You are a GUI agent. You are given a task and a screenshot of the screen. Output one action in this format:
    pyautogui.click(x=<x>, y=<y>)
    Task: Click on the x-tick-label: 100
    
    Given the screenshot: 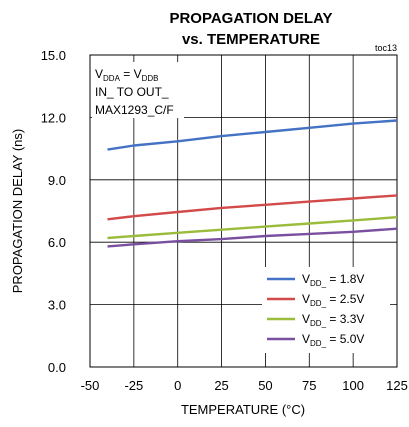 What is the action you would take?
    pyautogui.click(x=353, y=385)
    